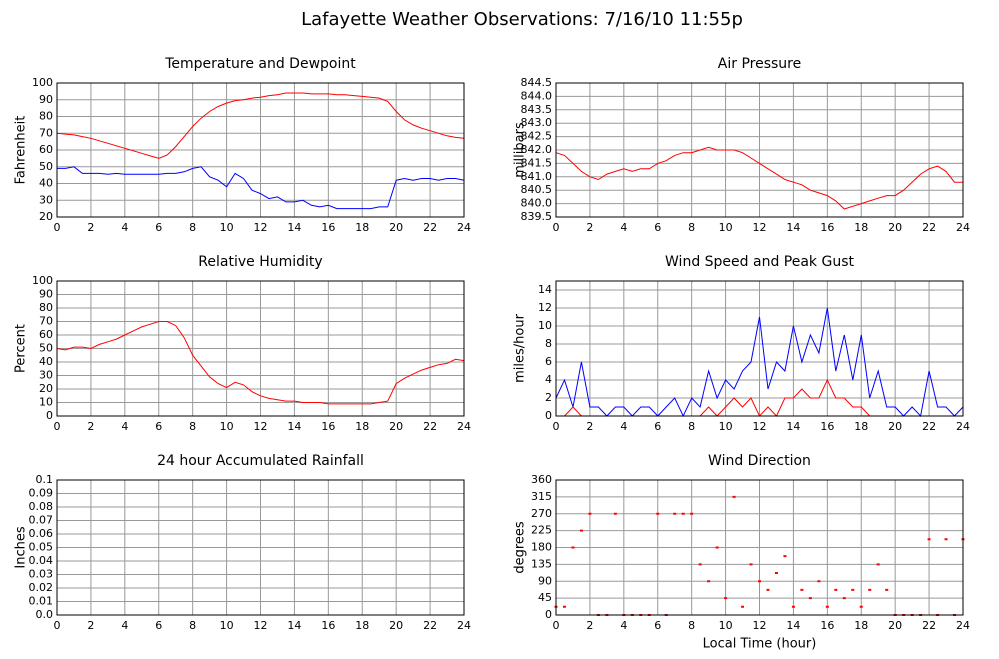 The width and height of the screenshot is (999, 659). I want to click on y-tick-label: 30, so click(46, 375).